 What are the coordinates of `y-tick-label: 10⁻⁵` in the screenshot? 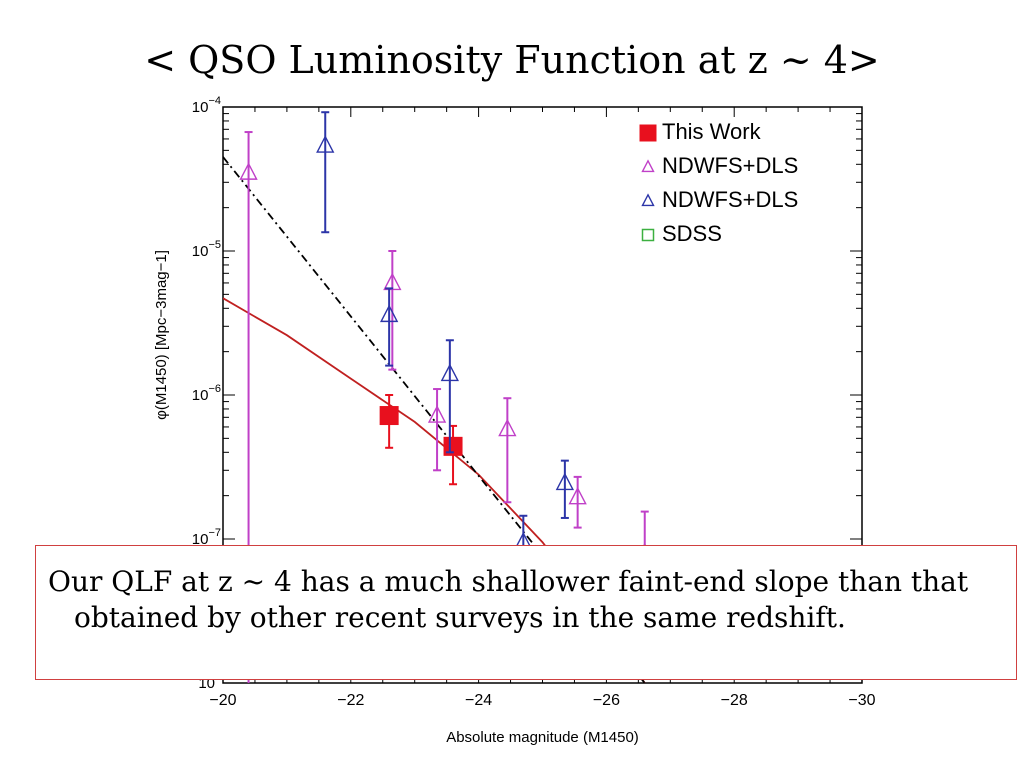 It's located at (206, 249).